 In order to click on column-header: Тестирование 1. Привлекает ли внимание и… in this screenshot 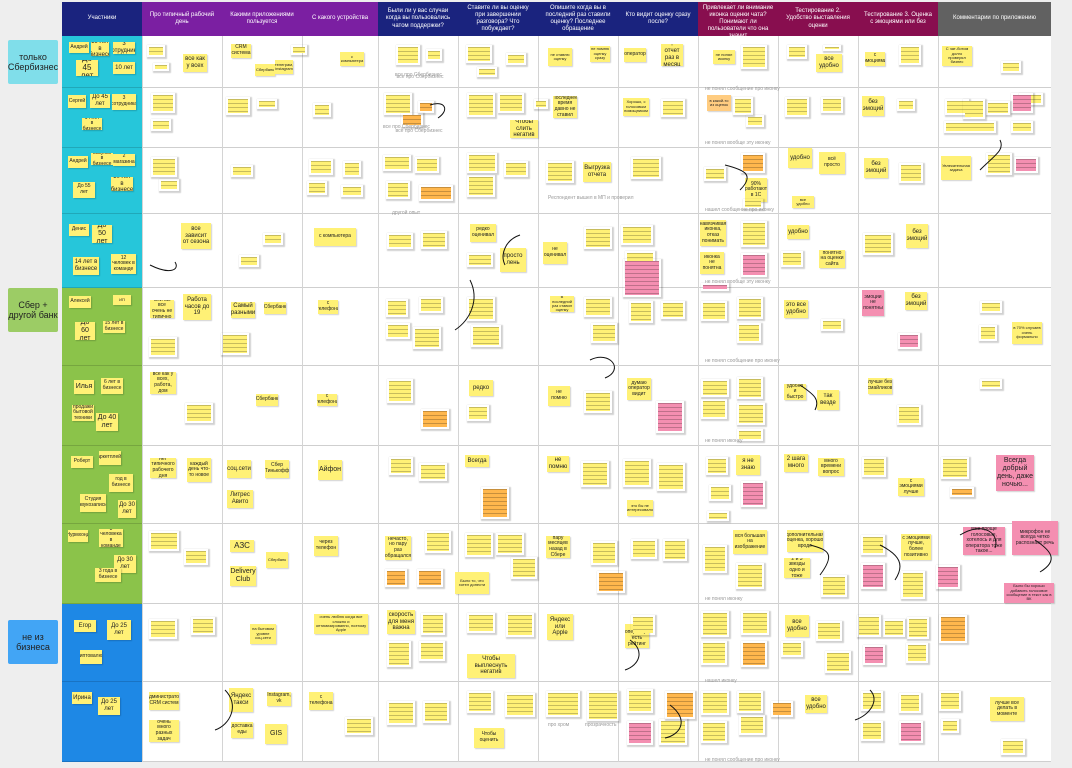, I will do `click(738, 19)`.